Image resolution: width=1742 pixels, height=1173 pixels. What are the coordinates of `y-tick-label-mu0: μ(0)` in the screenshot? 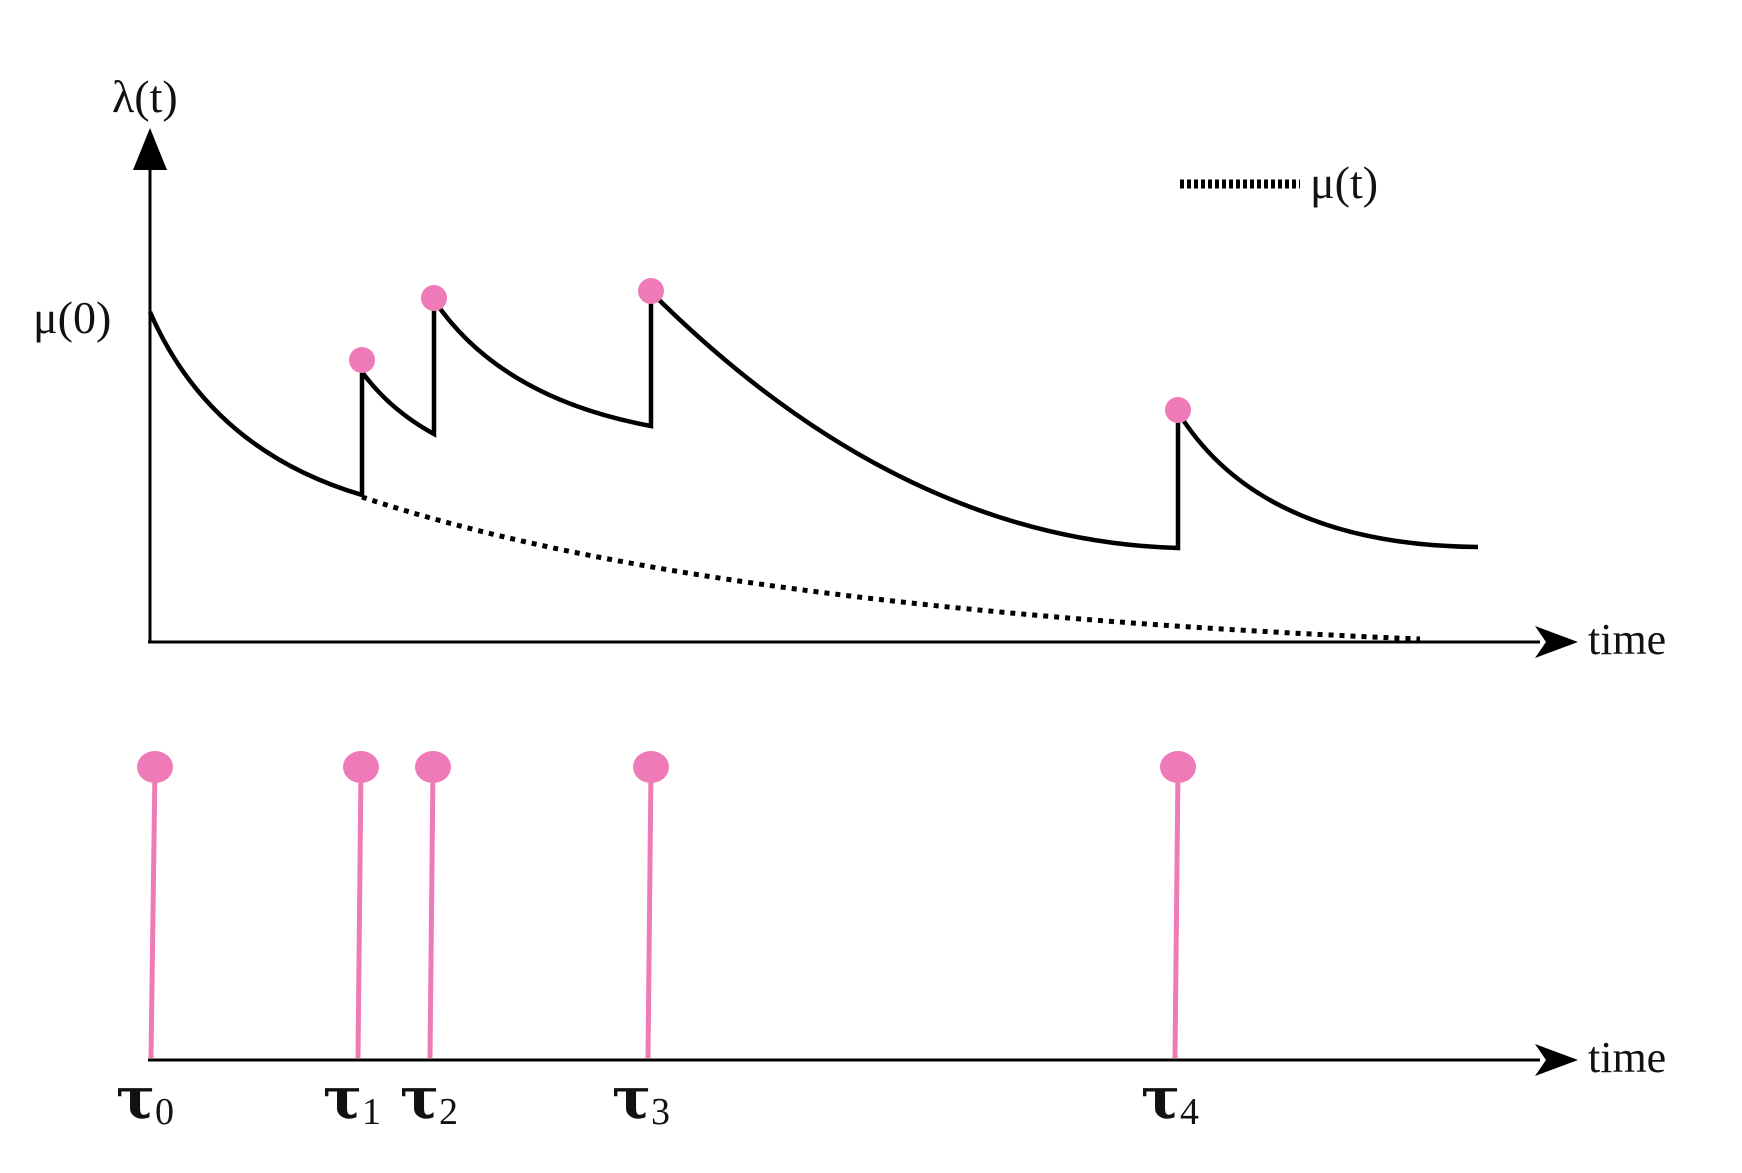 It's located at (72, 317).